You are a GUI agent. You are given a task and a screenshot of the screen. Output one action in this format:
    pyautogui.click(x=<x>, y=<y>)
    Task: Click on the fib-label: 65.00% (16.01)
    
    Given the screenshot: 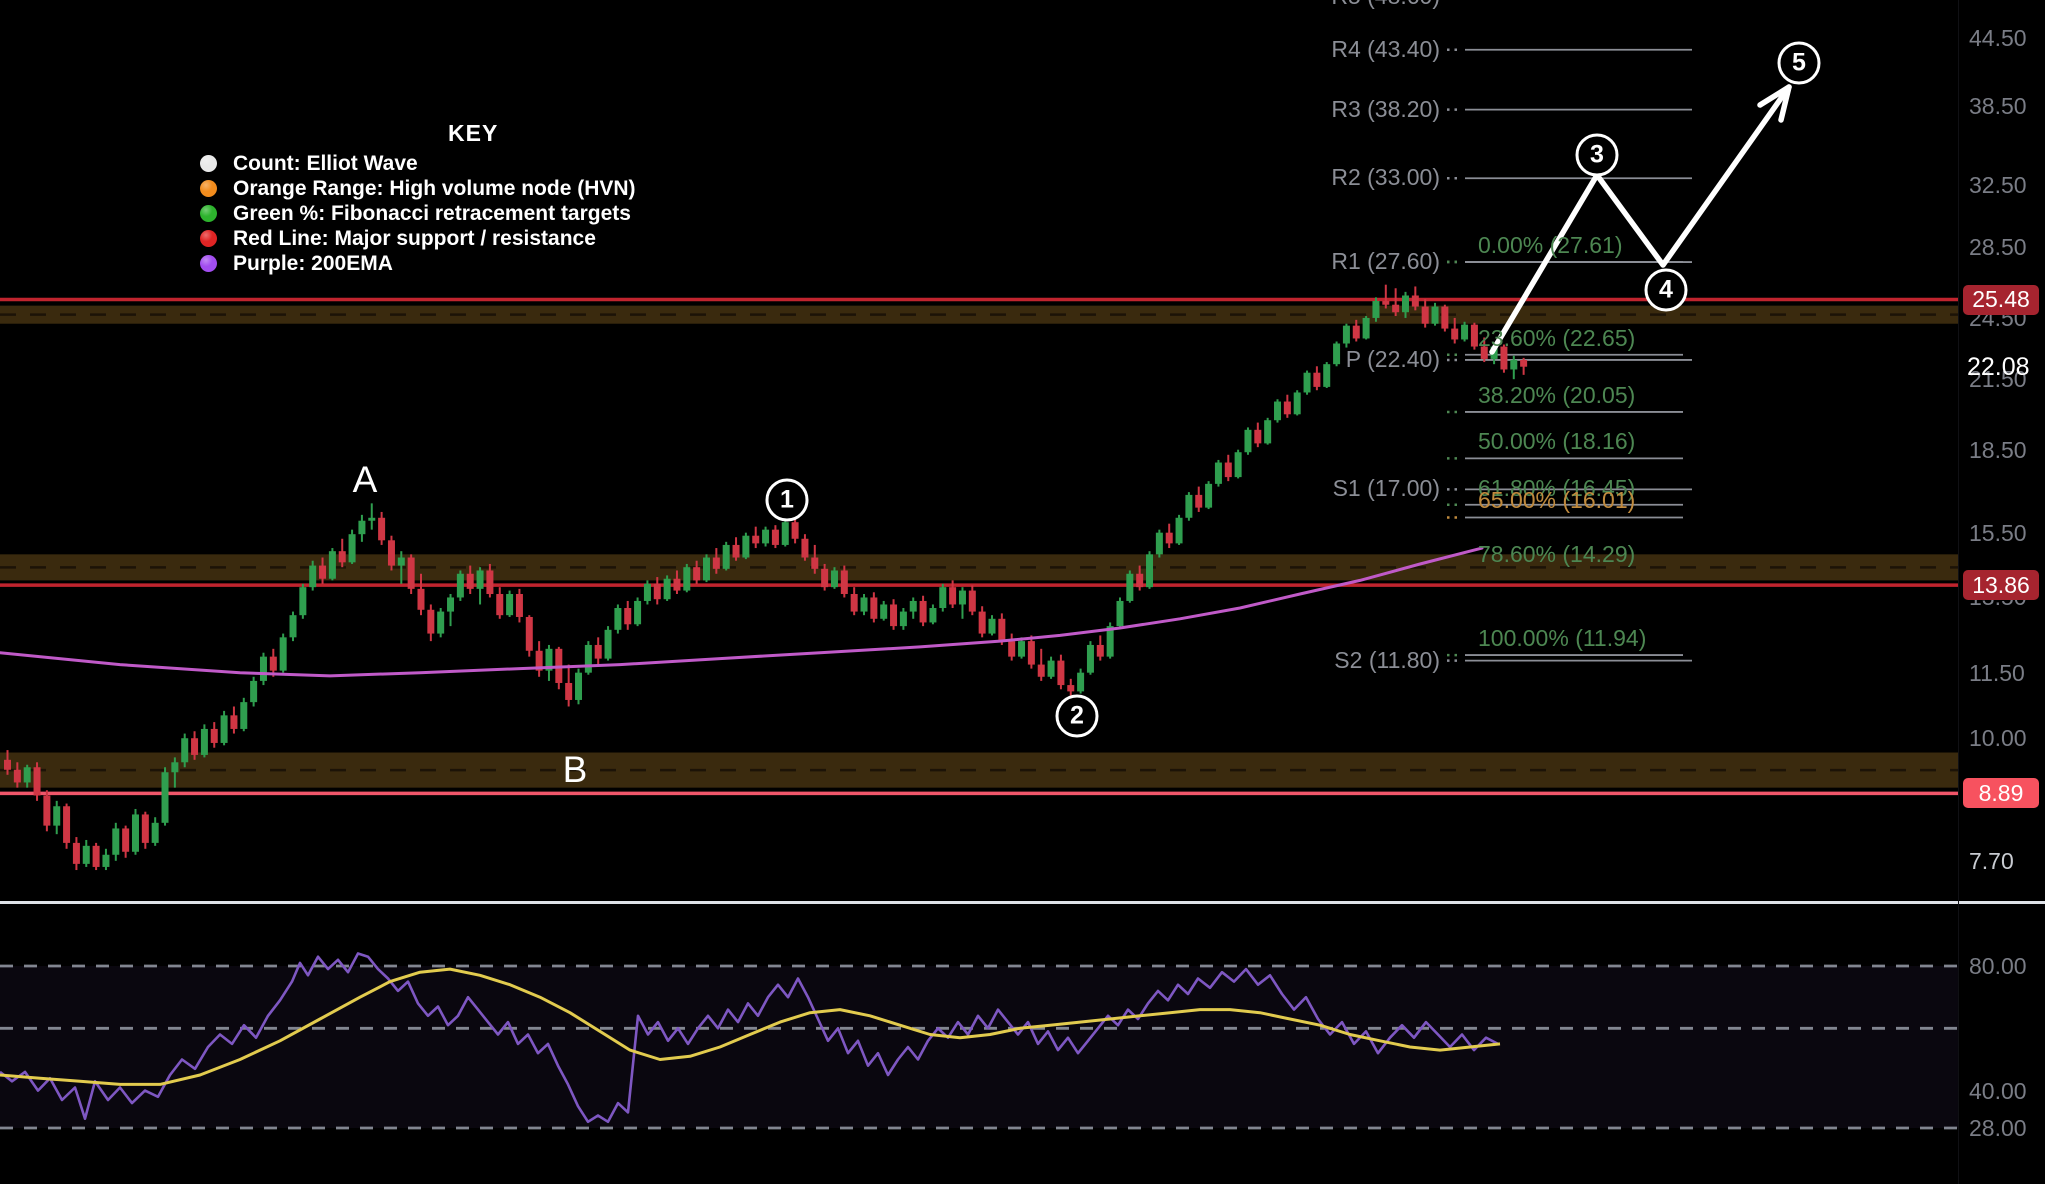 What is the action you would take?
    pyautogui.click(x=1557, y=500)
    